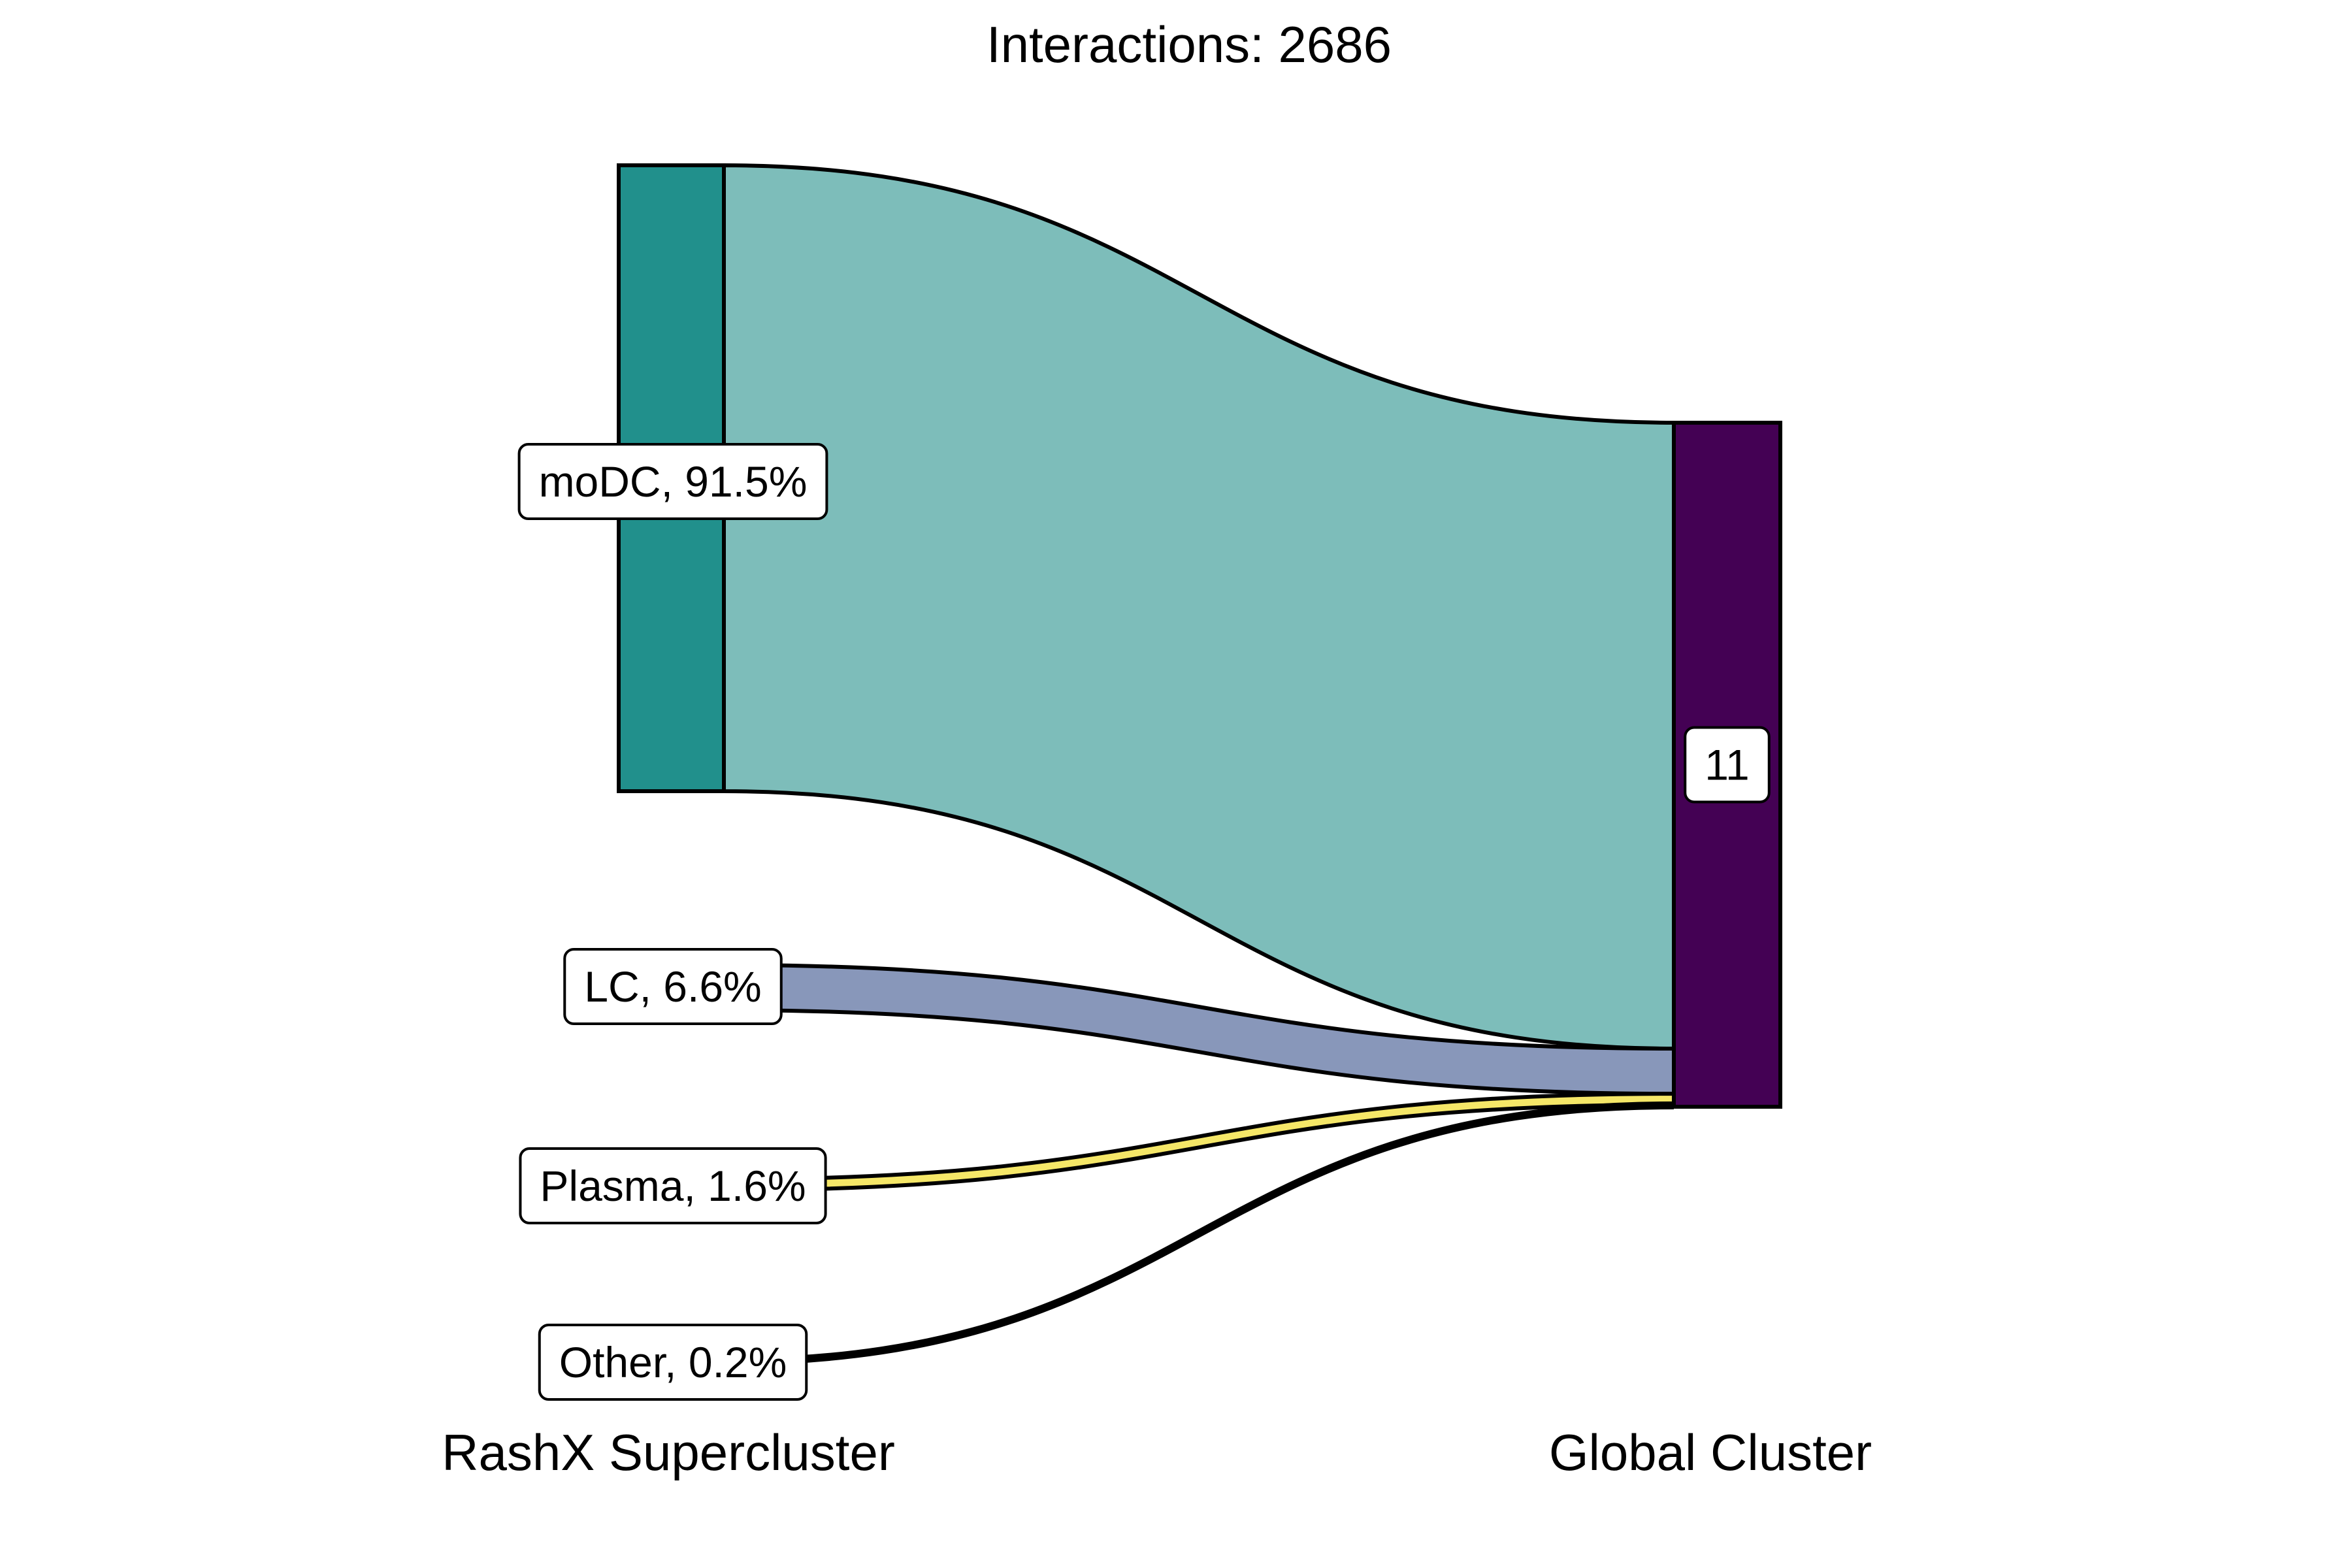 This screenshot has width=2352, height=1568. I want to click on right-axis-label: Global Cluster, so click(1710, 1452).